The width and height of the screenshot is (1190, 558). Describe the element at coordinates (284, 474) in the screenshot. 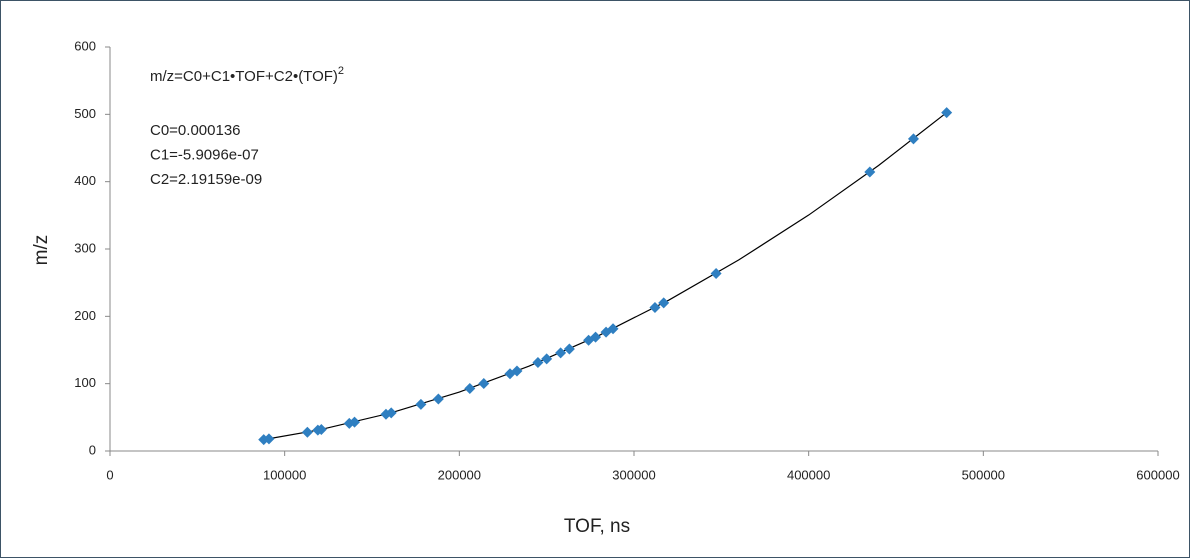

I see `x-tick-label: 100000` at that location.